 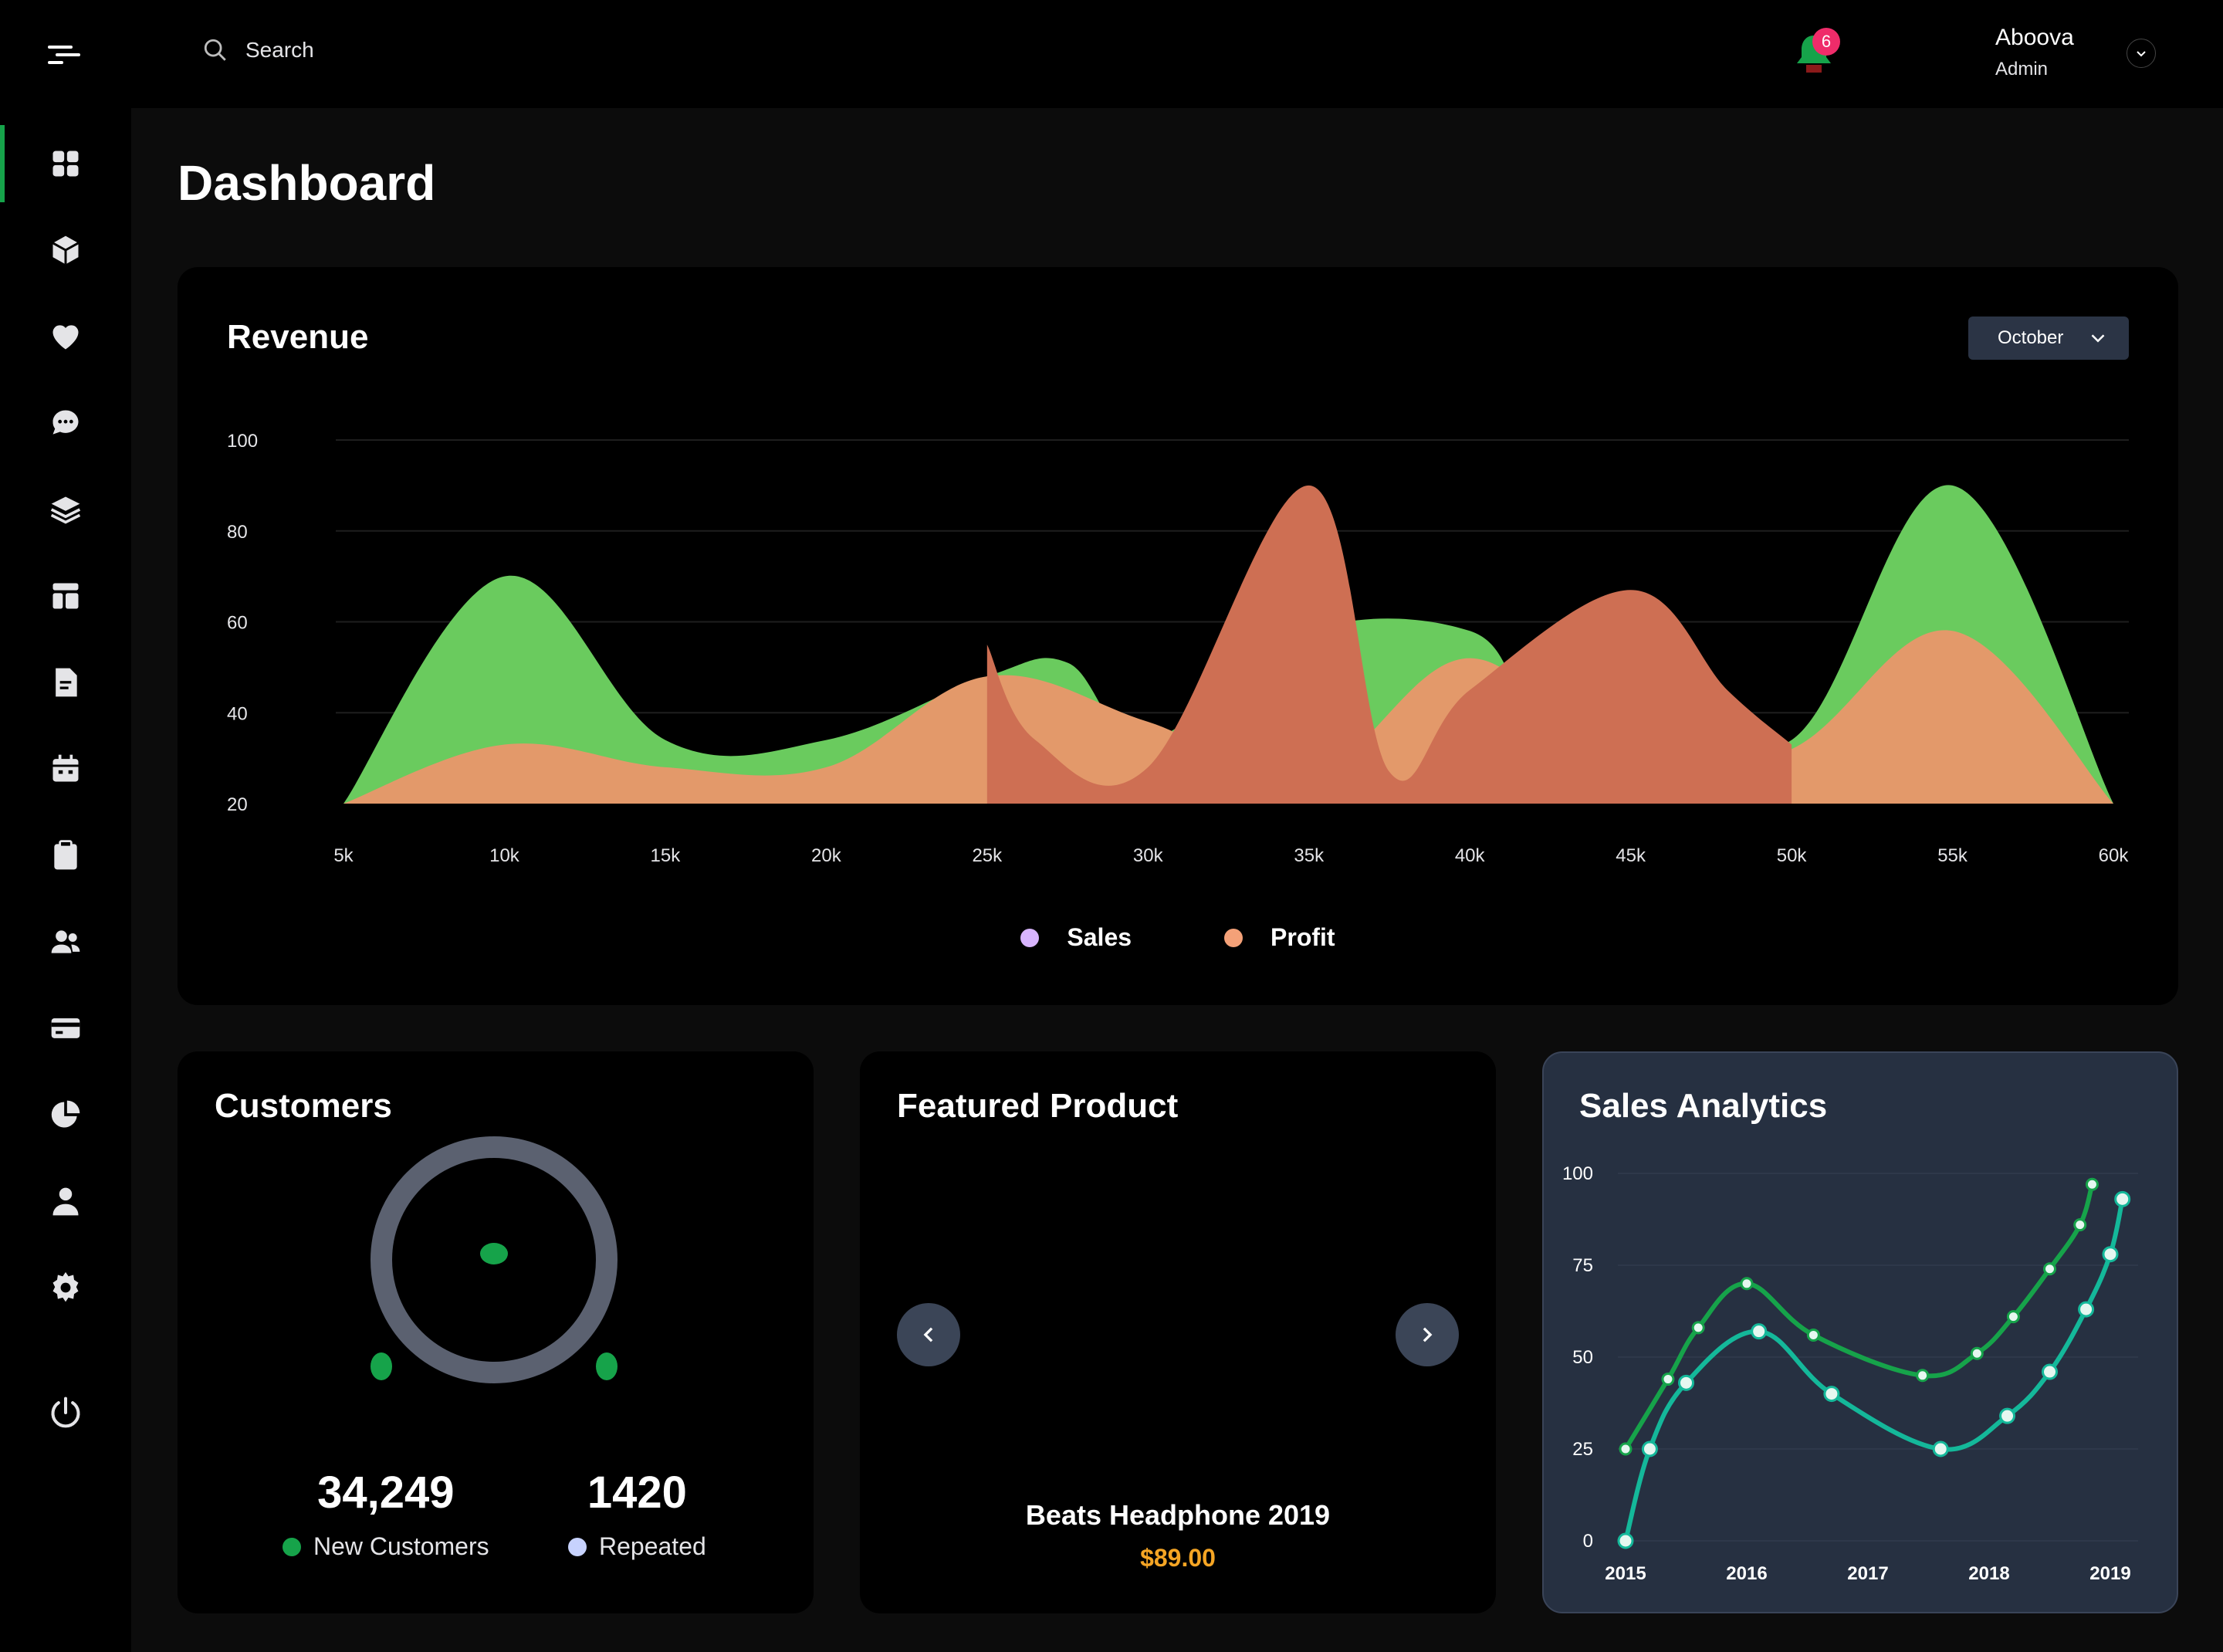 What do you see at coordinates (652, 1546) in the screenshot?
I see `repeated-label: Repeated` at bounding box center [652, 1546].